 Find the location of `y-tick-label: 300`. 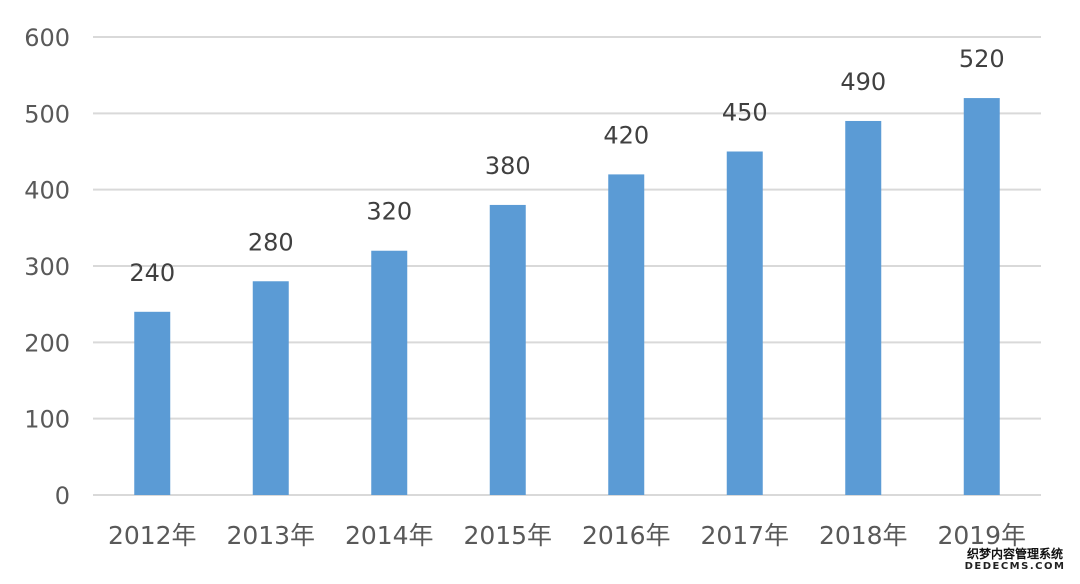

y-tick-label: 300 is located at coordinates (47, 267).